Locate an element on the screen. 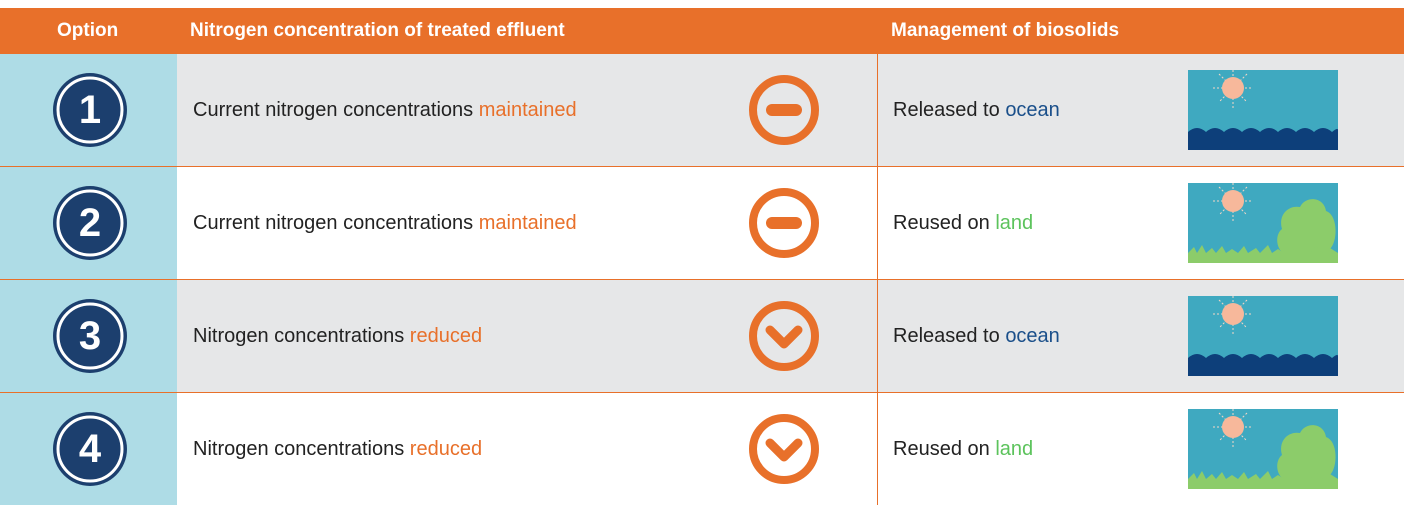 The height and width of the screenshot is (505, 1404). option-cell: 2 is located at coordinates (88, 223).